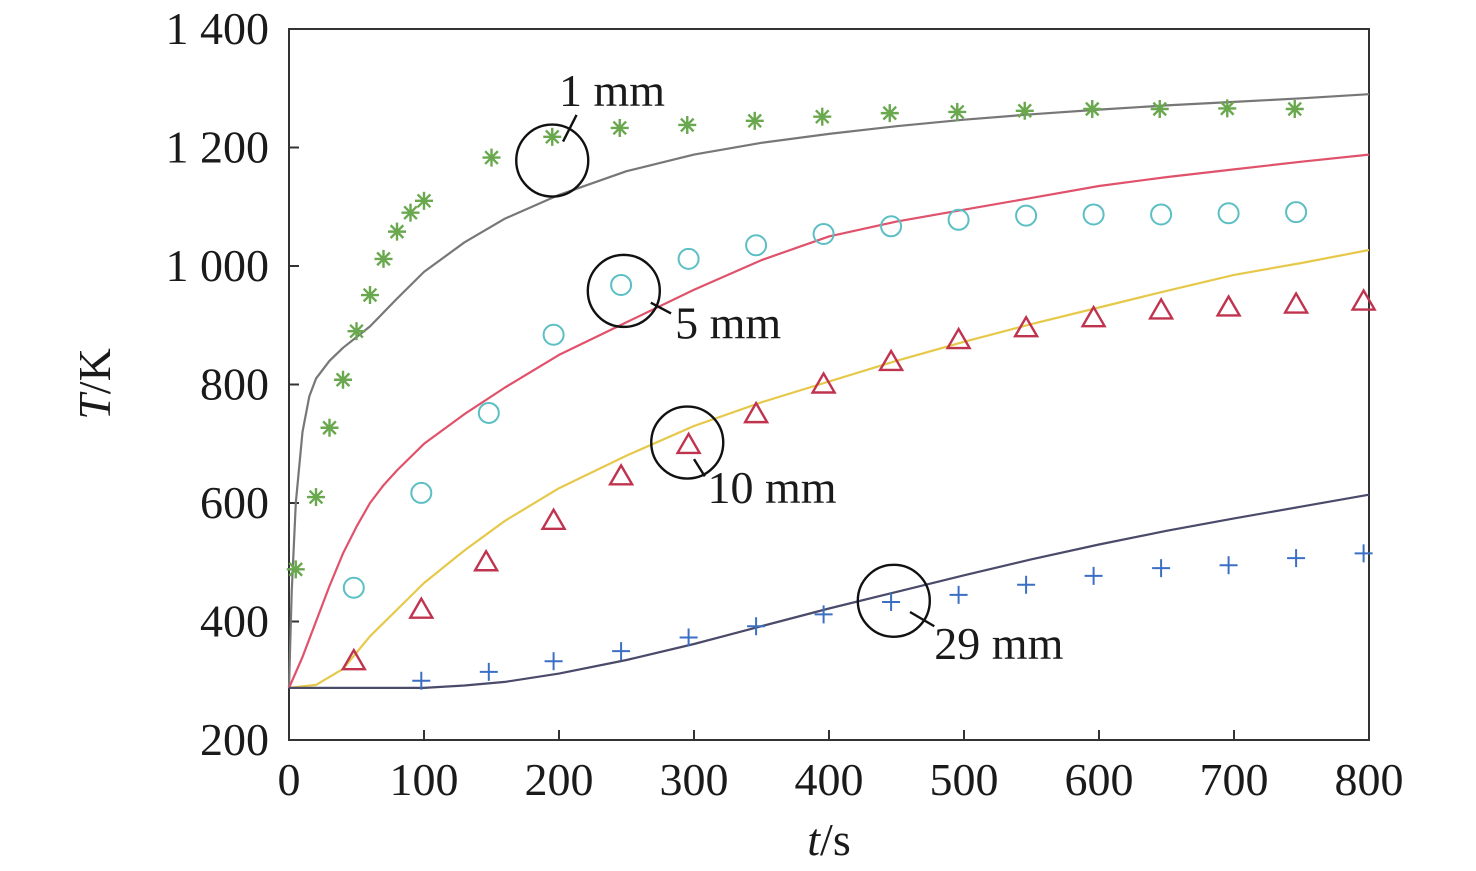 The height and width of the screenshot is (871, 1476). What do you see at coordinates (94, 405) in the screenshot?
I see `y-axis-variable: T` at bounding box center [94, 405].